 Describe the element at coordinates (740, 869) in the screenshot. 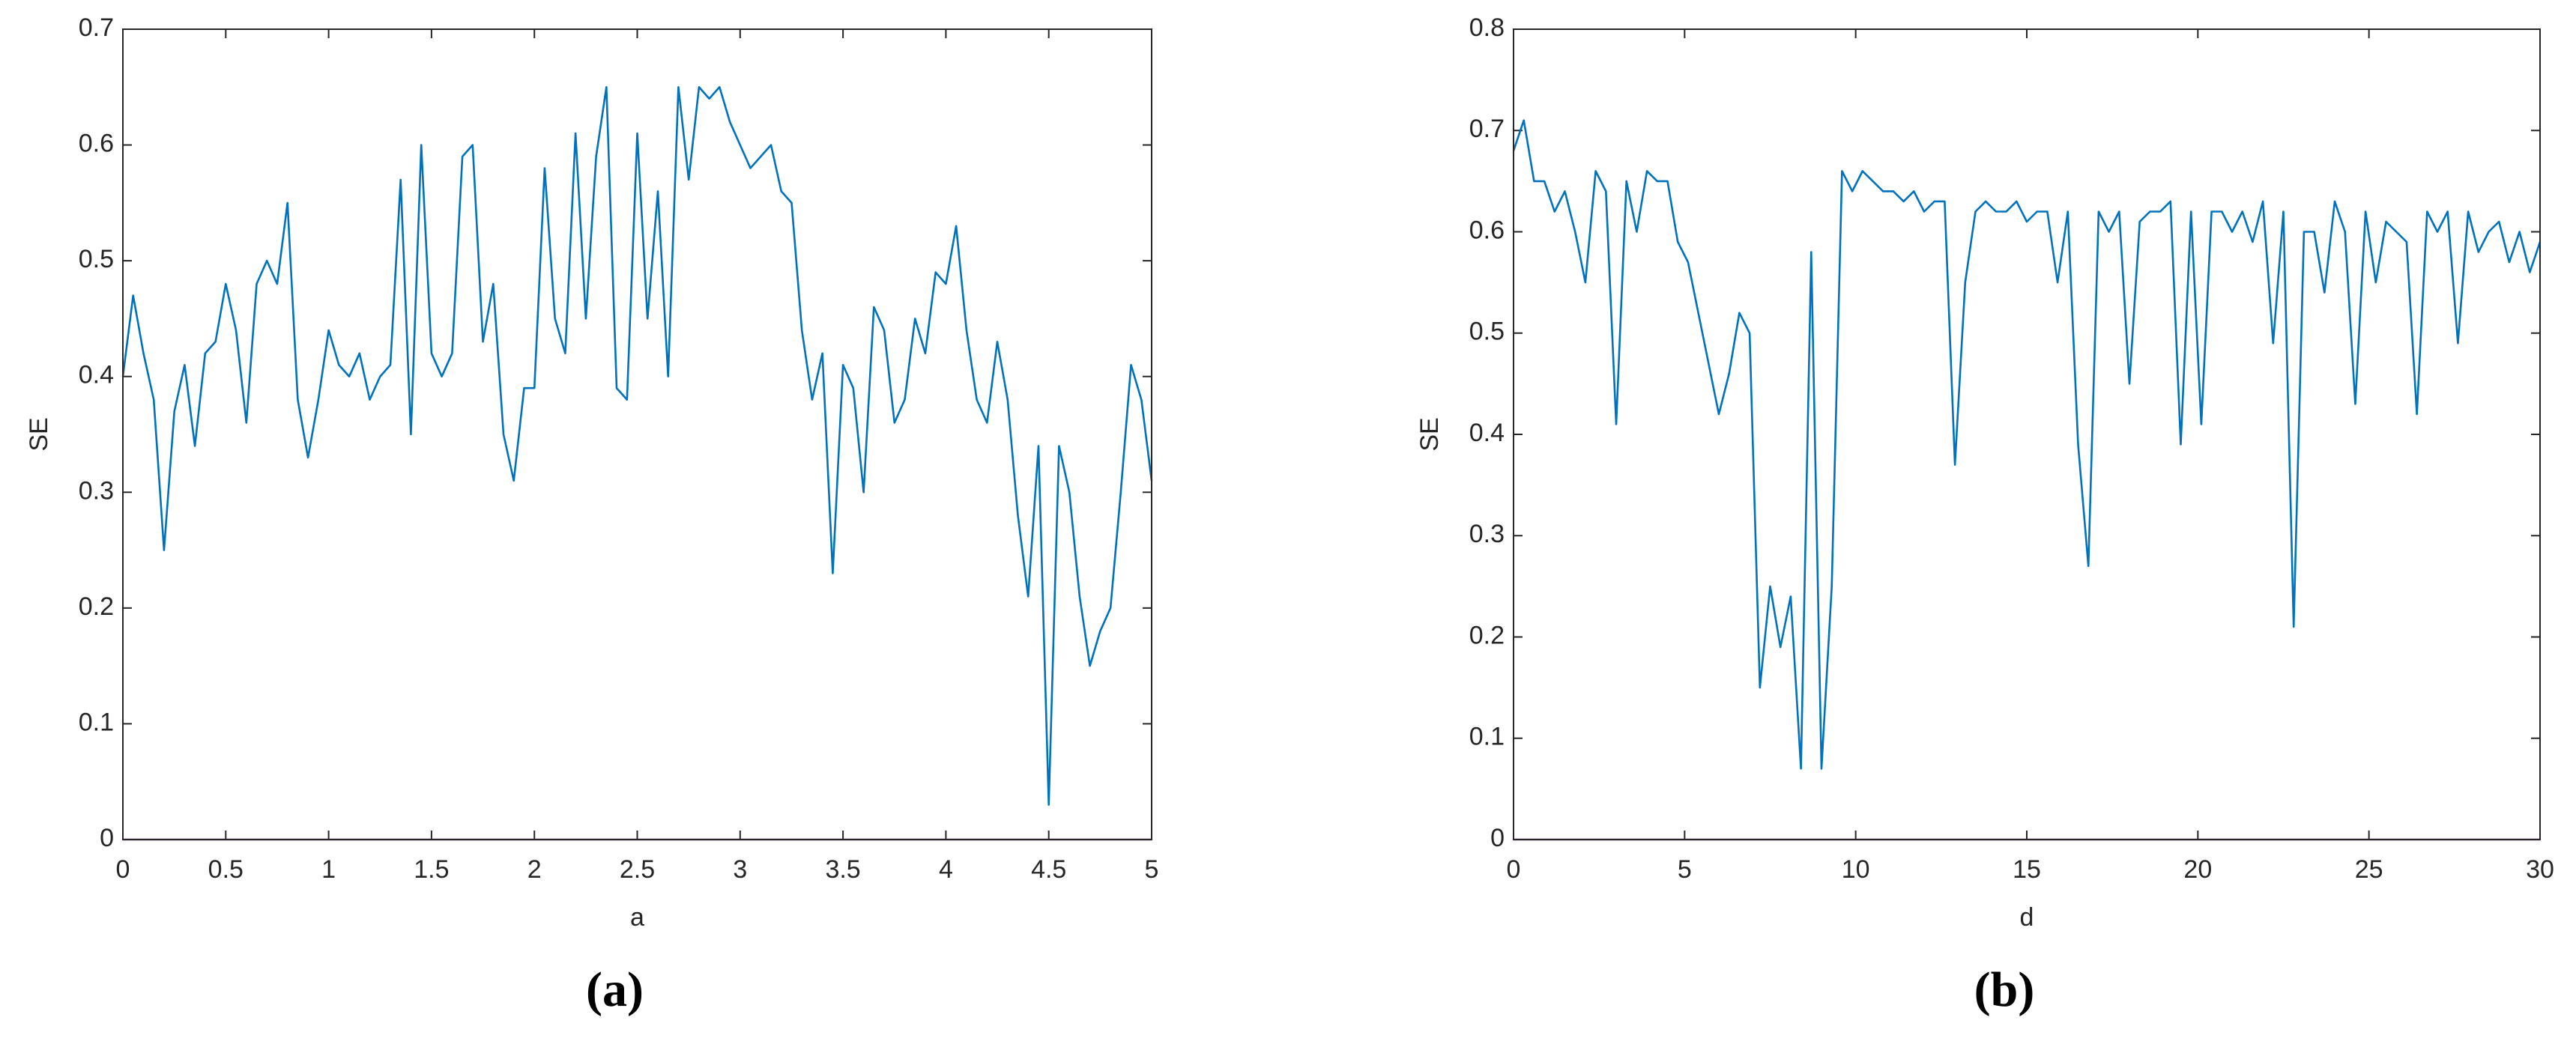

I see `x-tick-label: 3` at that location.